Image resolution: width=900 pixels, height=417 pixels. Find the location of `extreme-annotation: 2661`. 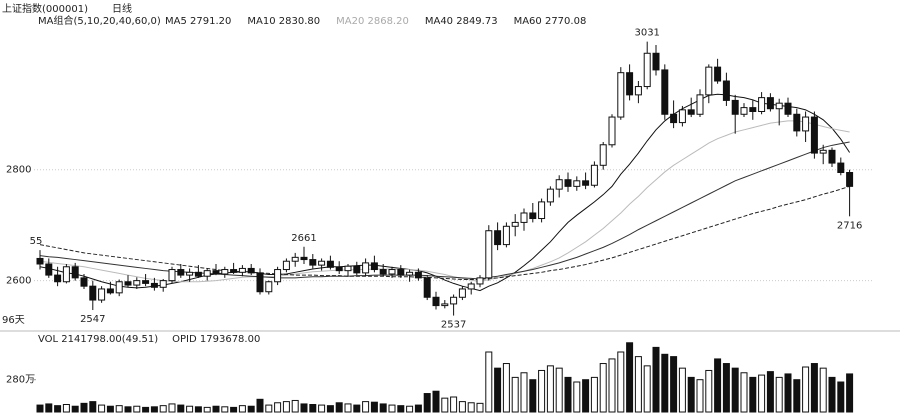

extreme-annotation: 2661 is located at coordinates (303, 238).